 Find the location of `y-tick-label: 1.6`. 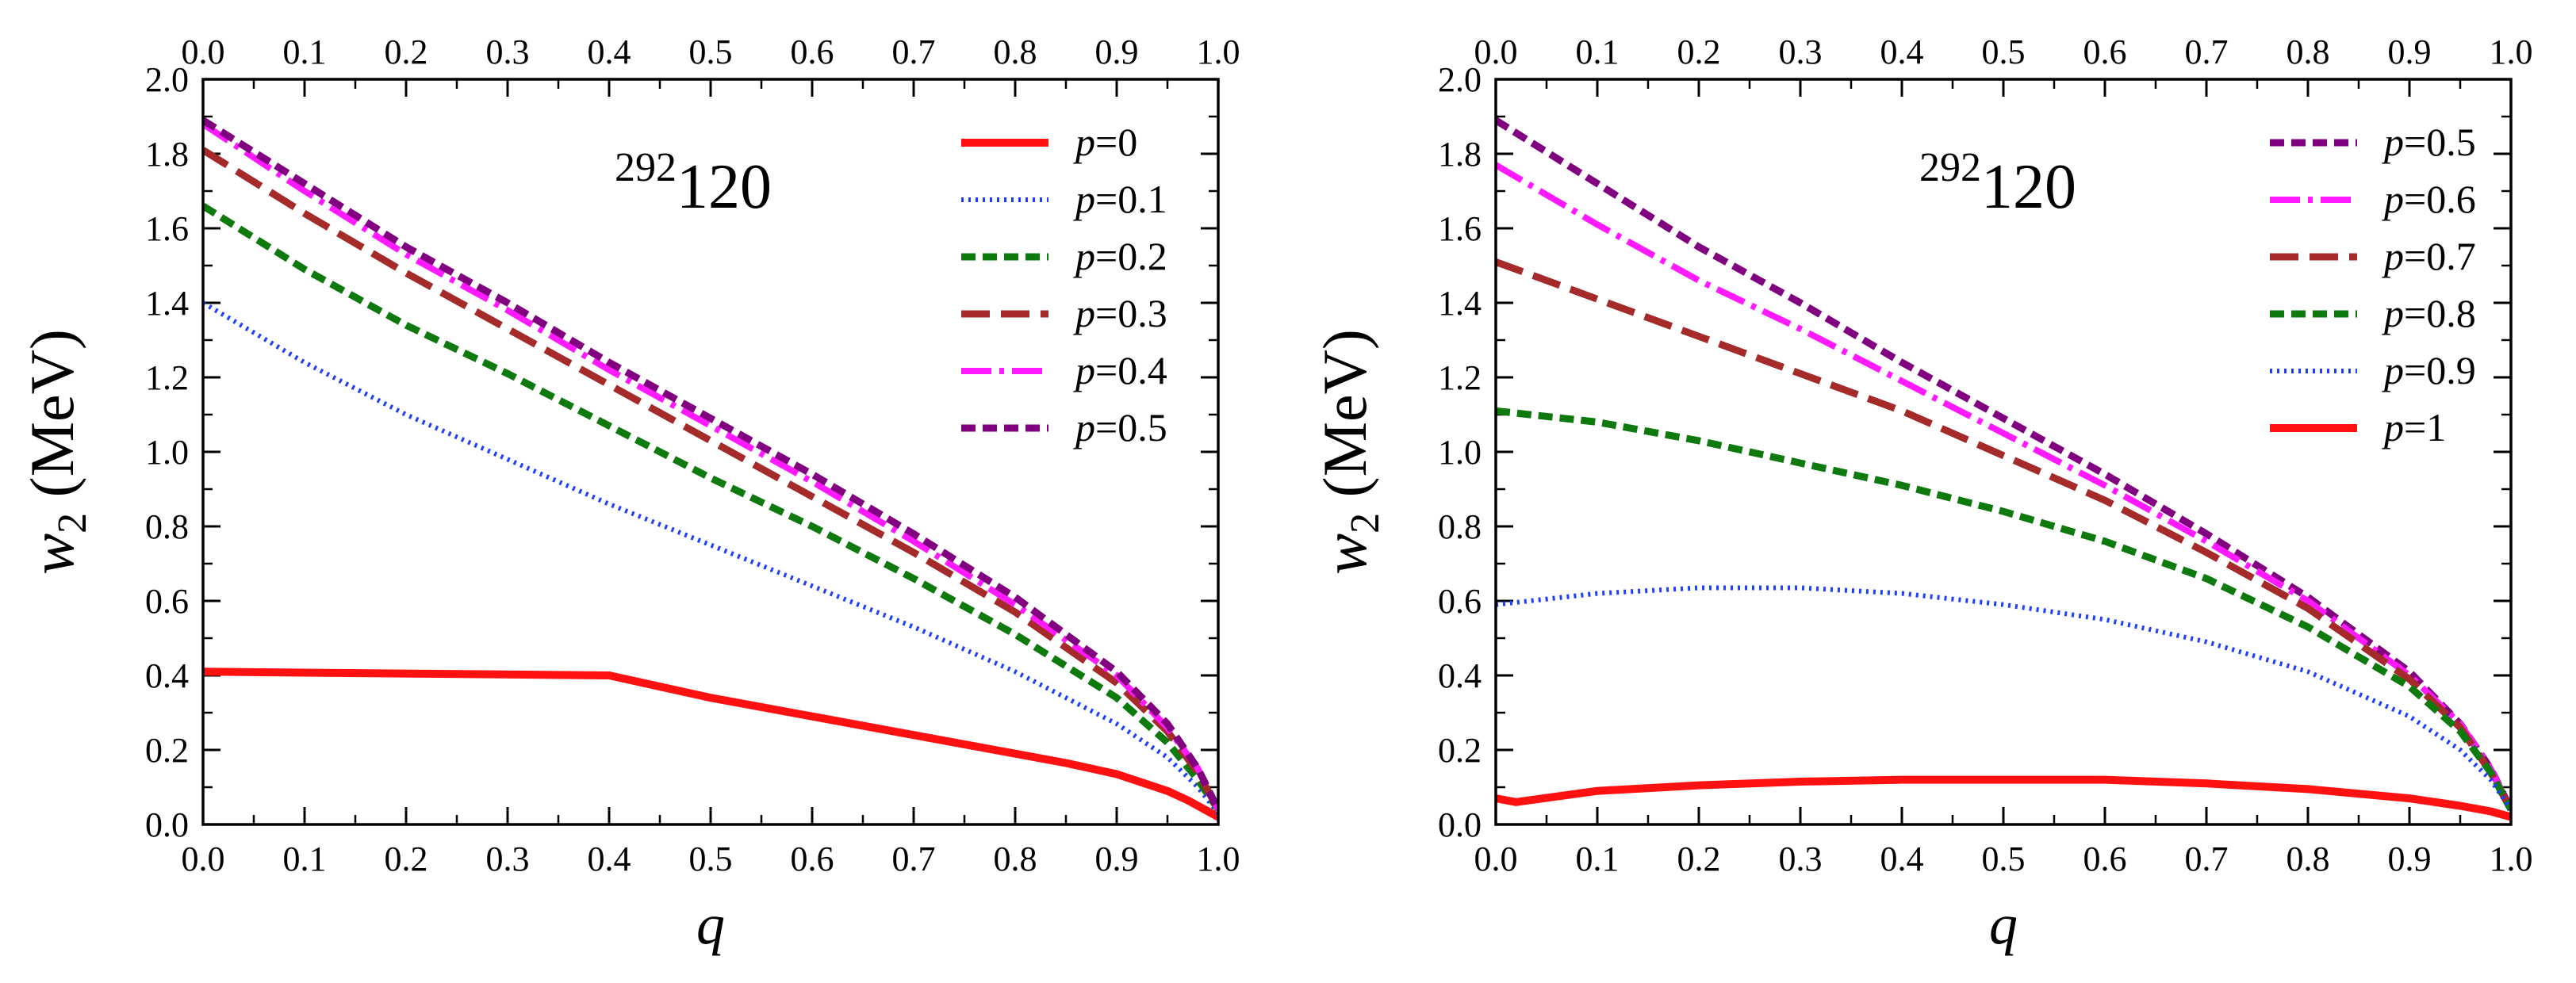

y-tick-label: 1.6 is located at coordinates (167, 228).